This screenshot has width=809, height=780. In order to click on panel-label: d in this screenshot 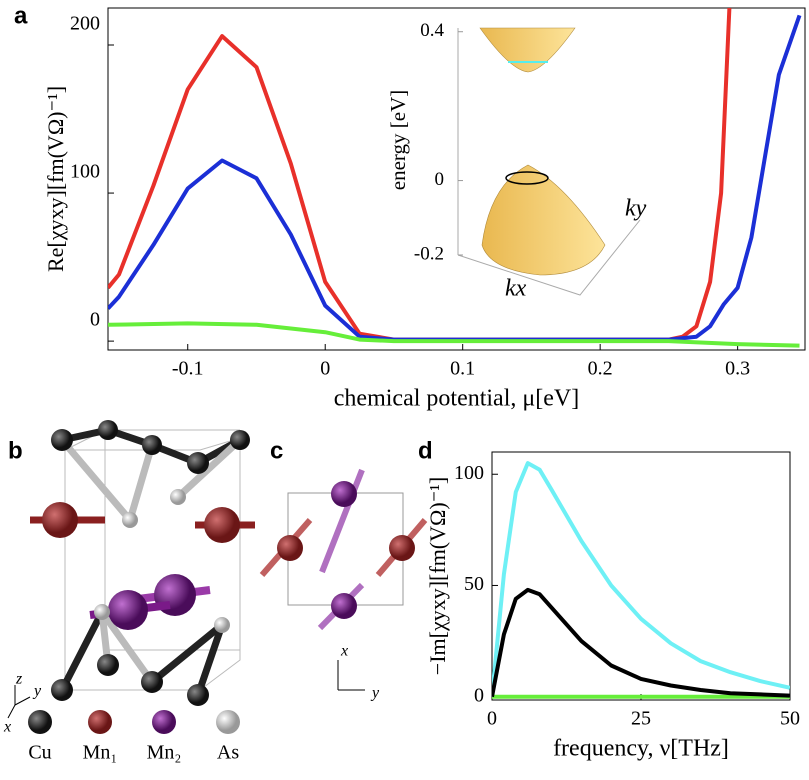, I will do `click(425, 450)`.